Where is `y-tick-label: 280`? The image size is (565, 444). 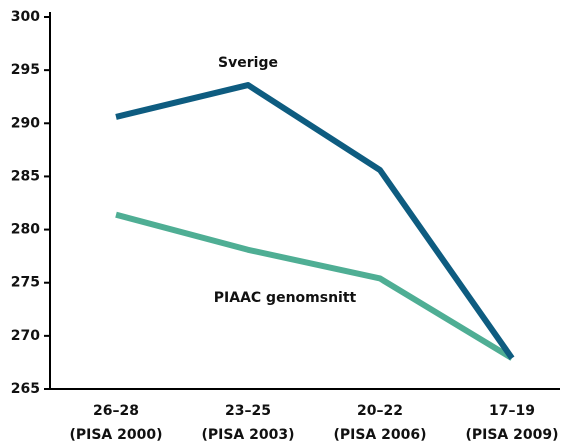 y-tick-label: 280 is located at coordinates (25, 230).